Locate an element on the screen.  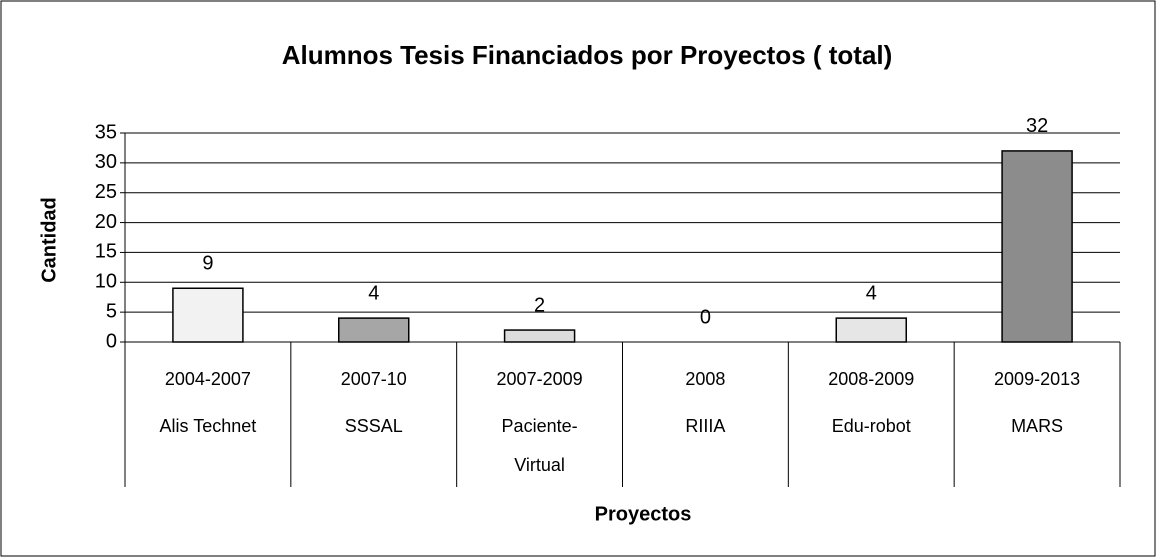
x-tick-label: 2008 is located at coordinates (705, 379).